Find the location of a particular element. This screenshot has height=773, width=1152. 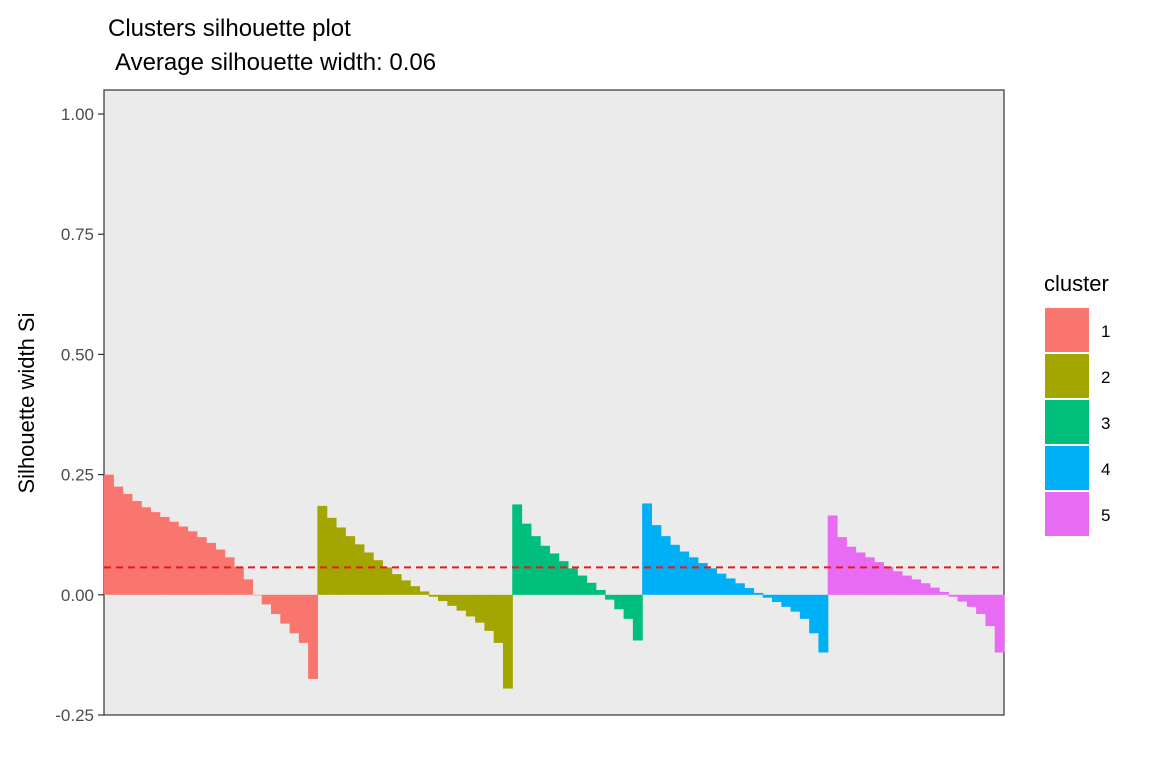

y-axis-label: Silhouette width Si is located at coordinates (26, 403).